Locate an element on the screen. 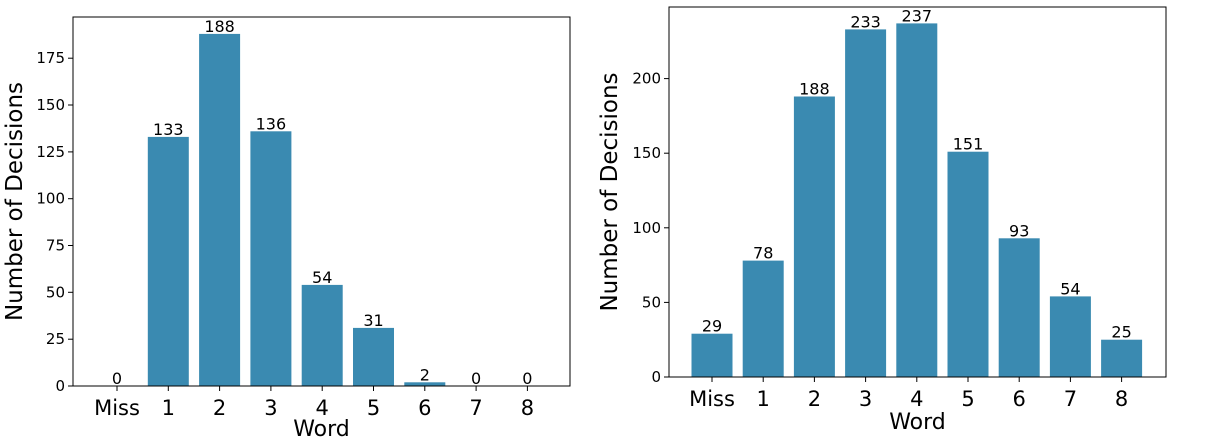 The image size is (1208, 444). y-tick-label: 75 is located at coordinates (55, 246).